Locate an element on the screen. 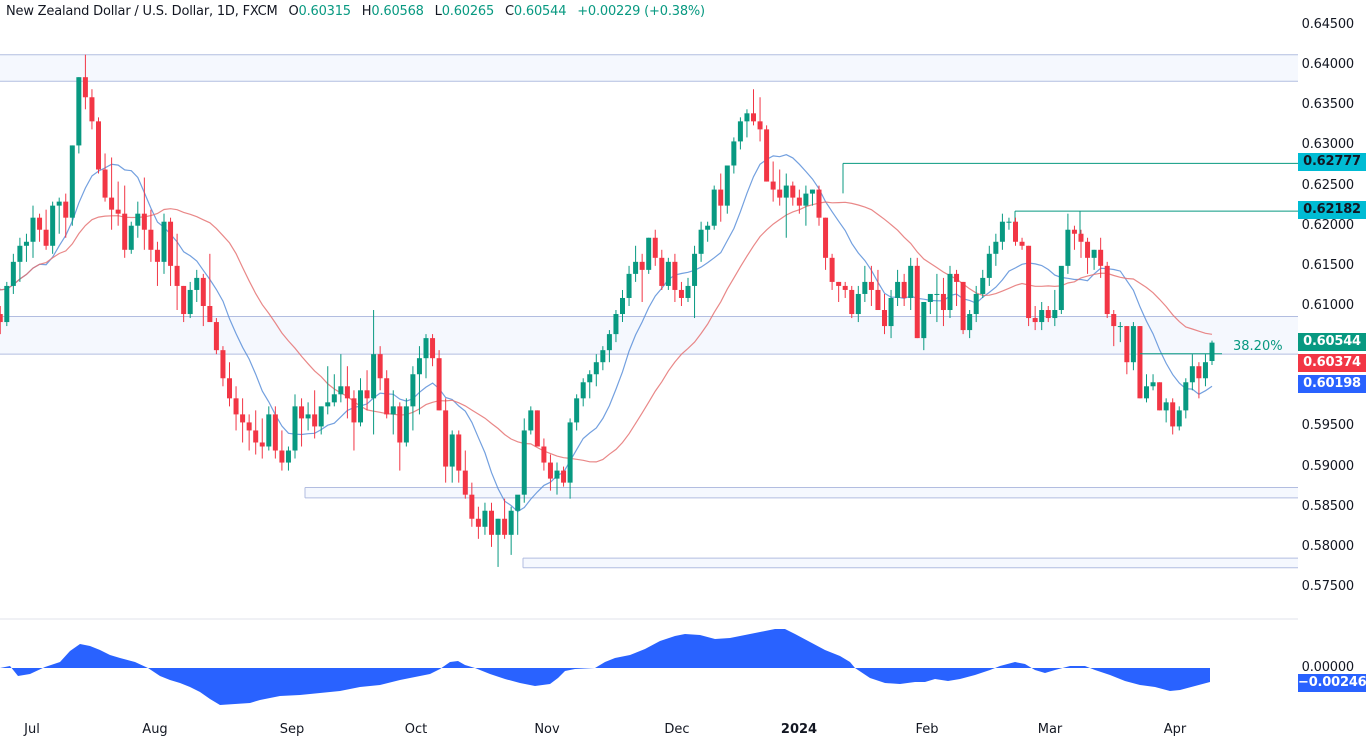 The width and height of the screenshot is (1366, 741). oscillator-area is located at coordinates (605, 667).